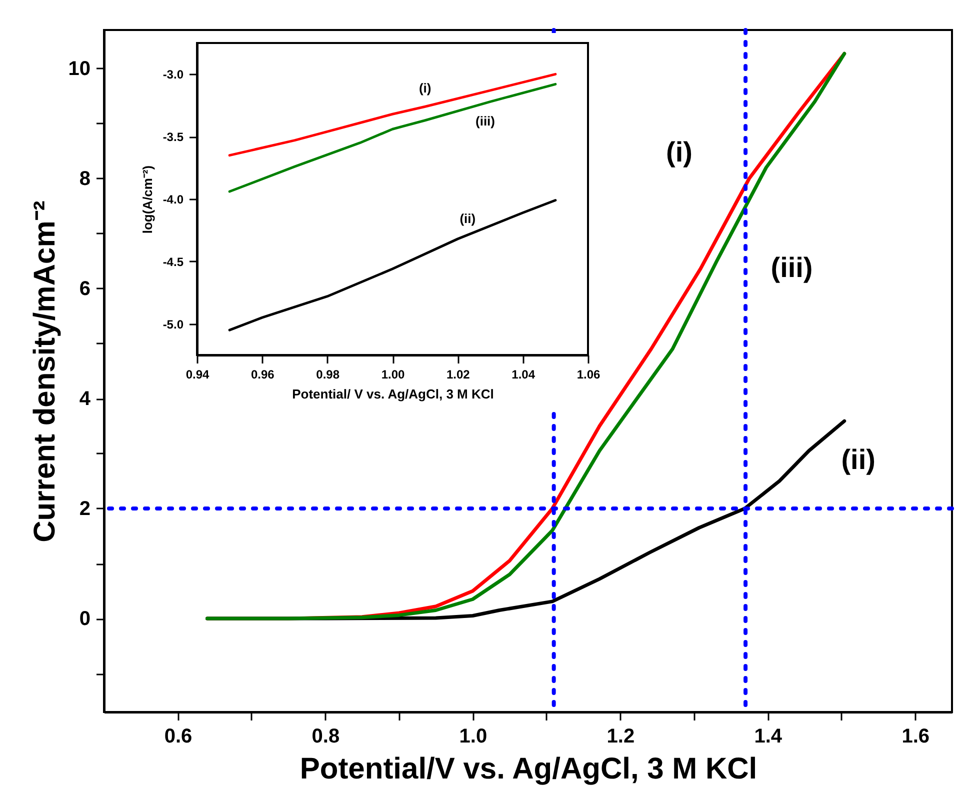 Image resolution: width=963 pixels, height=789 pixels. I want to click on y-tick-label: -3.5, so click(173, 137).